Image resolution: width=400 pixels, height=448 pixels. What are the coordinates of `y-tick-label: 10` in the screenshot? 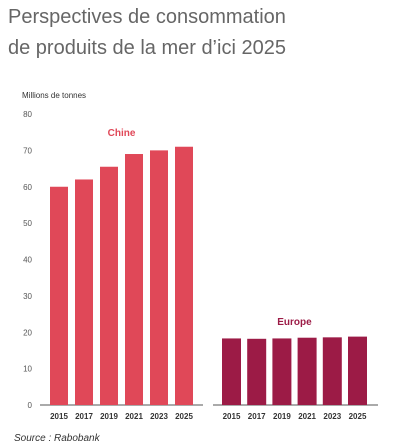 It's located at (27, 369).